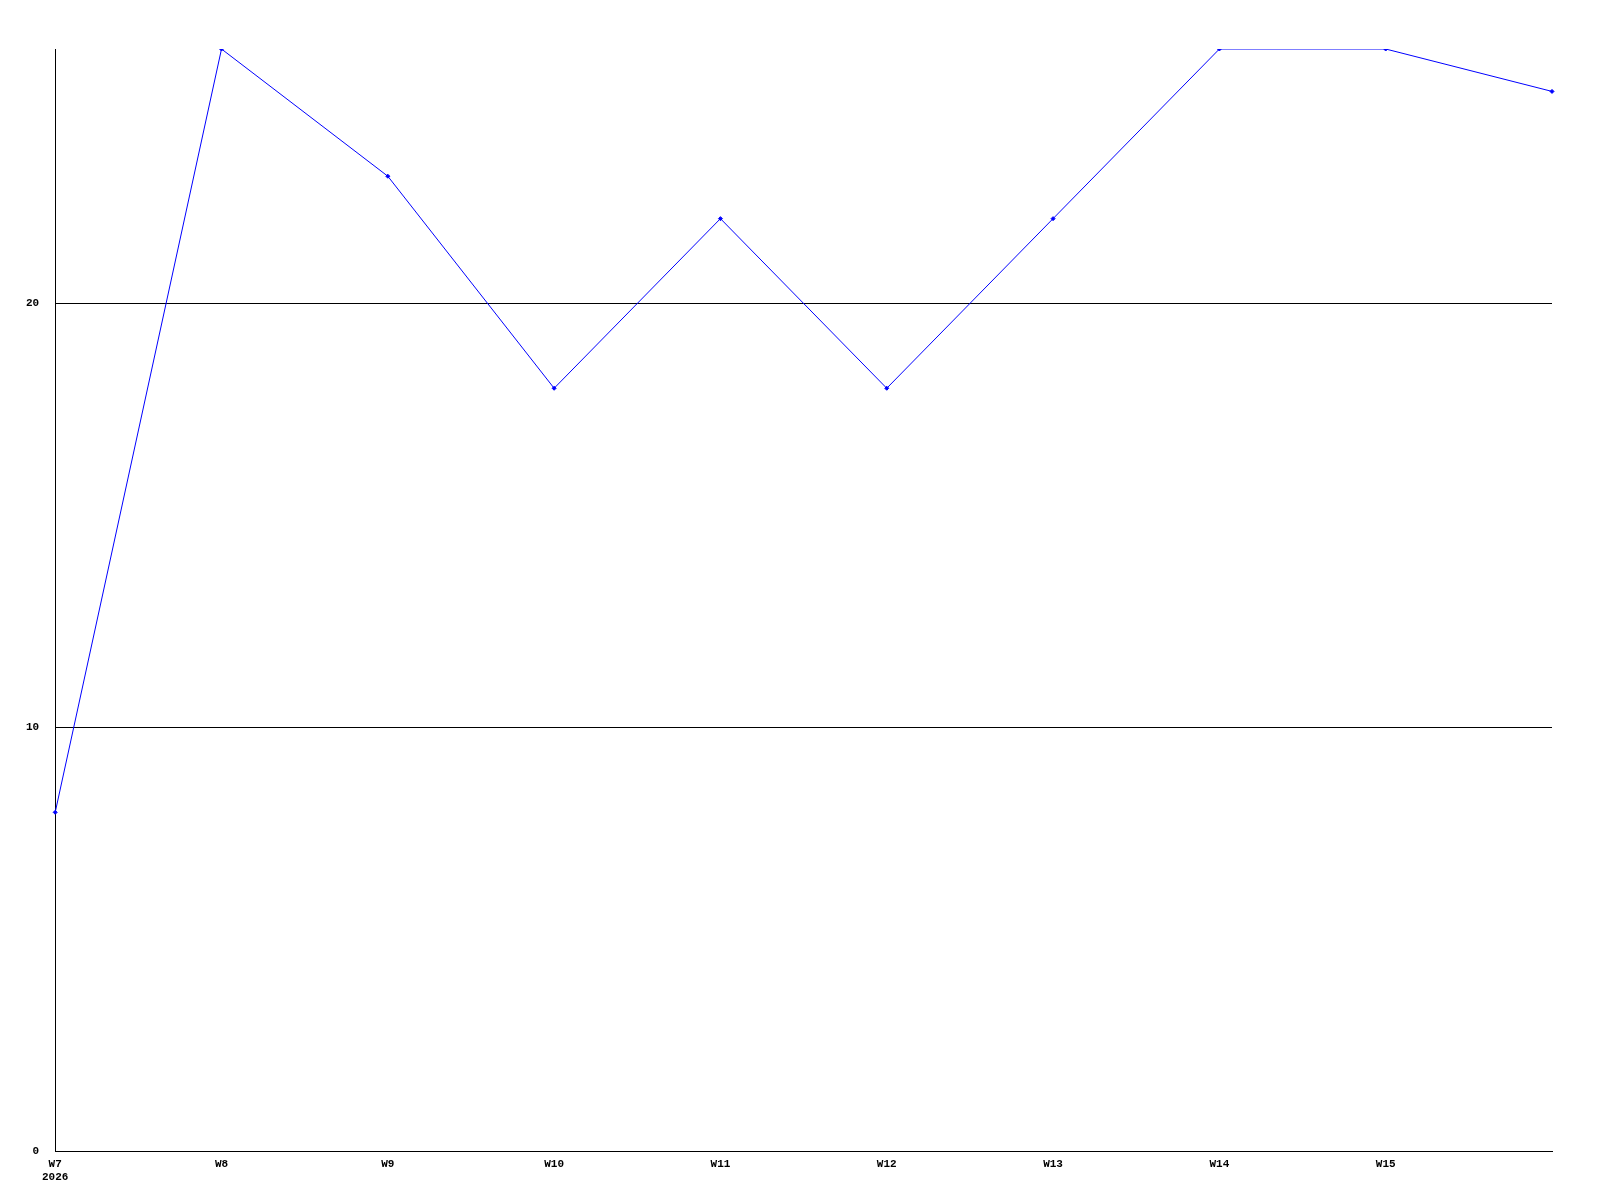 Image resolution: width=1600 pixels, height=1200 pixels. What do you see at coordinates (55, 1170) in the screenshot?
I see `x-tick-label: W7 2026` at bounding box center [55, 1170].